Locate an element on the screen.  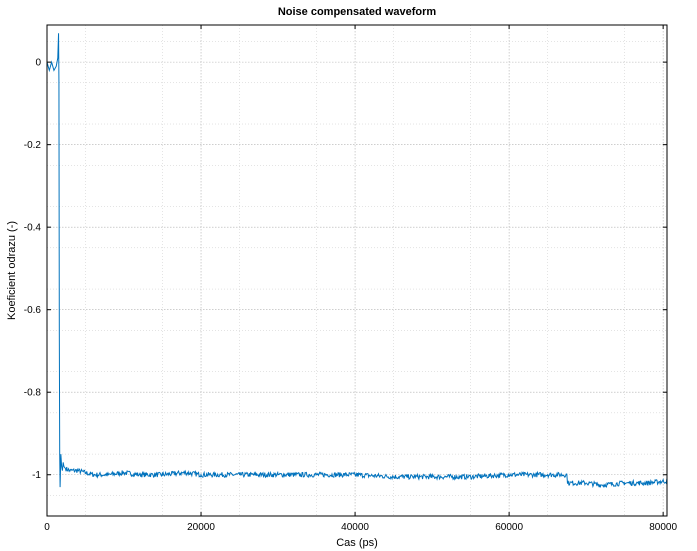
y-tick-label: -0.6 is located at coordinates (33, 310).